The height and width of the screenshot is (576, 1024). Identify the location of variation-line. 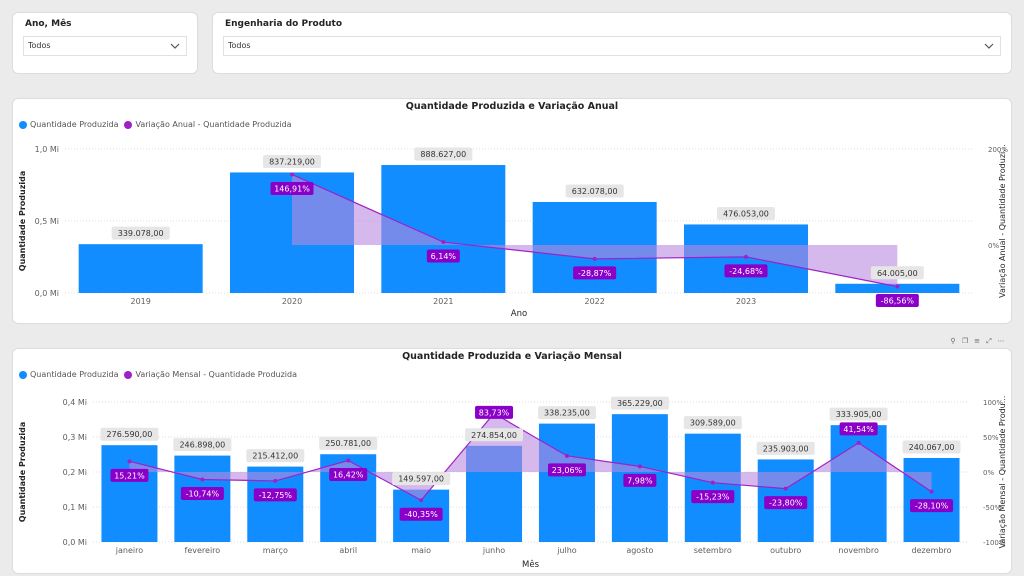
(530, 457).